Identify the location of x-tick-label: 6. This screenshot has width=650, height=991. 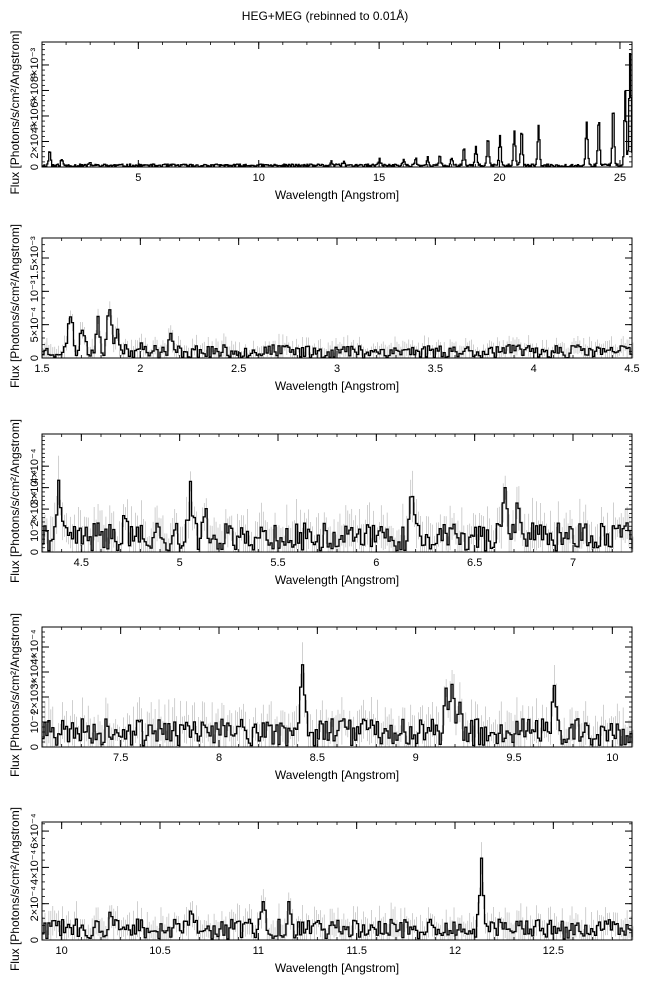
(376, 563).